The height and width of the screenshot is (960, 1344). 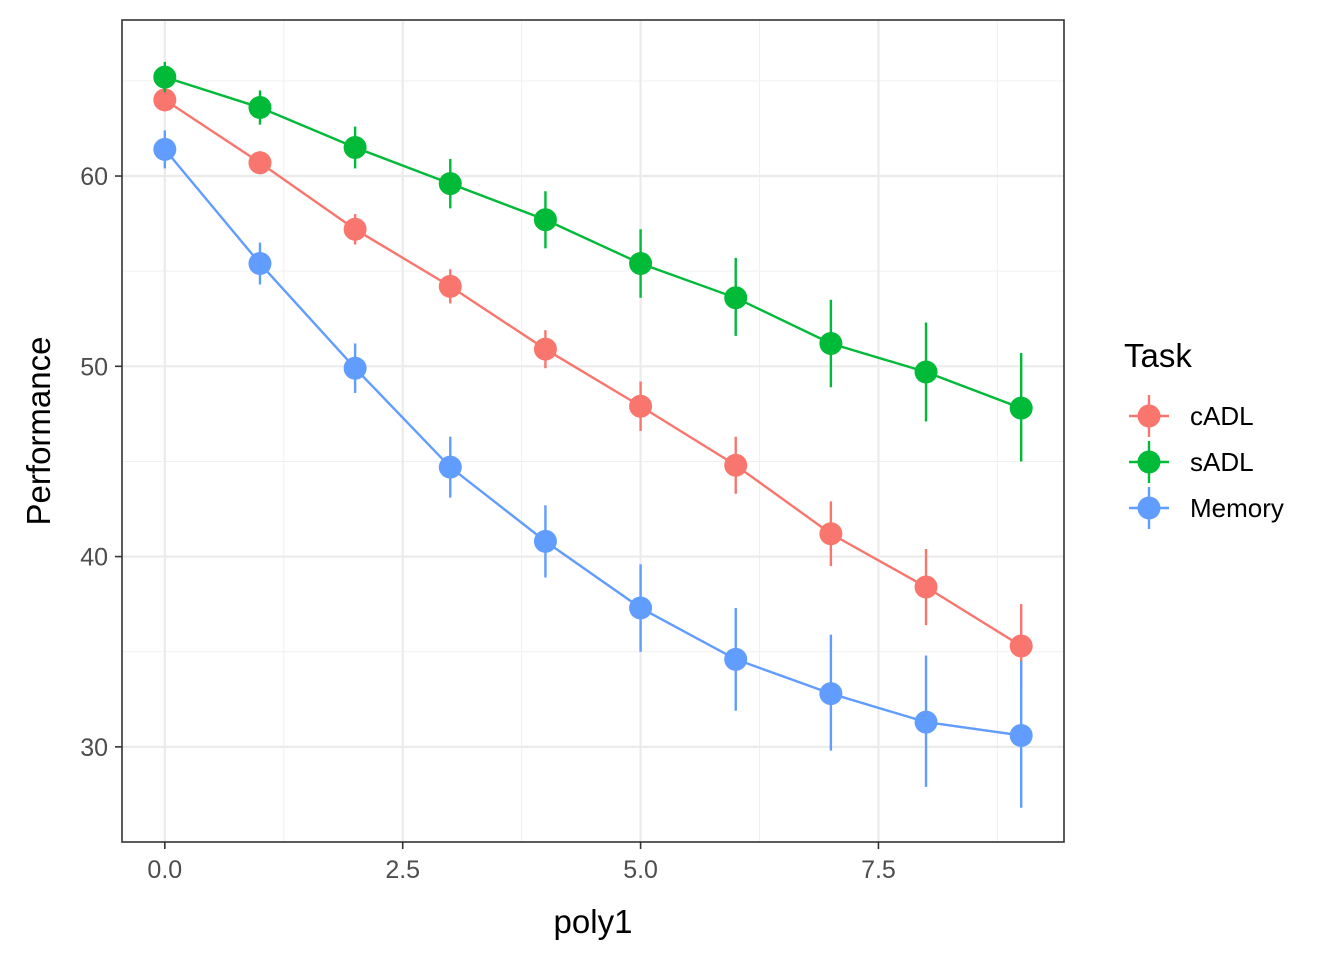 I want to click on y-tick-label: 60, so click(x=94, y=177).